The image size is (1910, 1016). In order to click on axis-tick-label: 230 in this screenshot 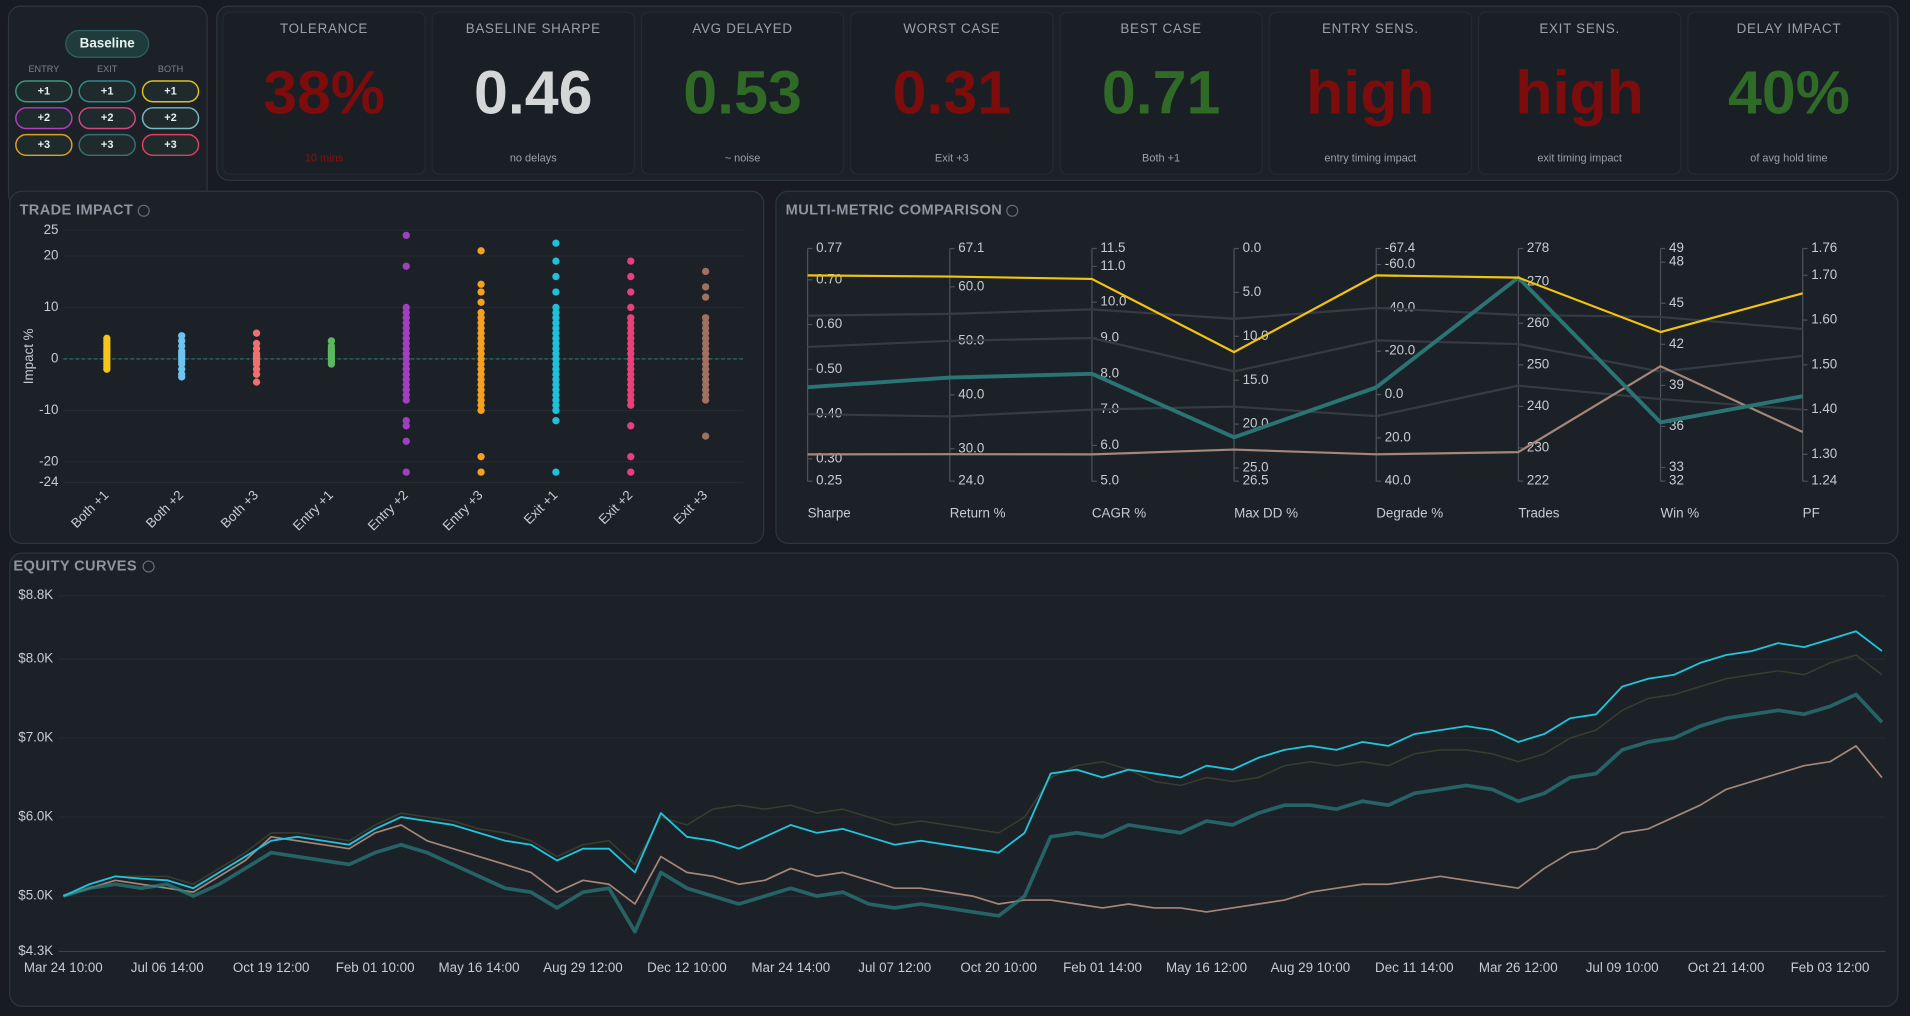, I will do `click(1538, 446)`.